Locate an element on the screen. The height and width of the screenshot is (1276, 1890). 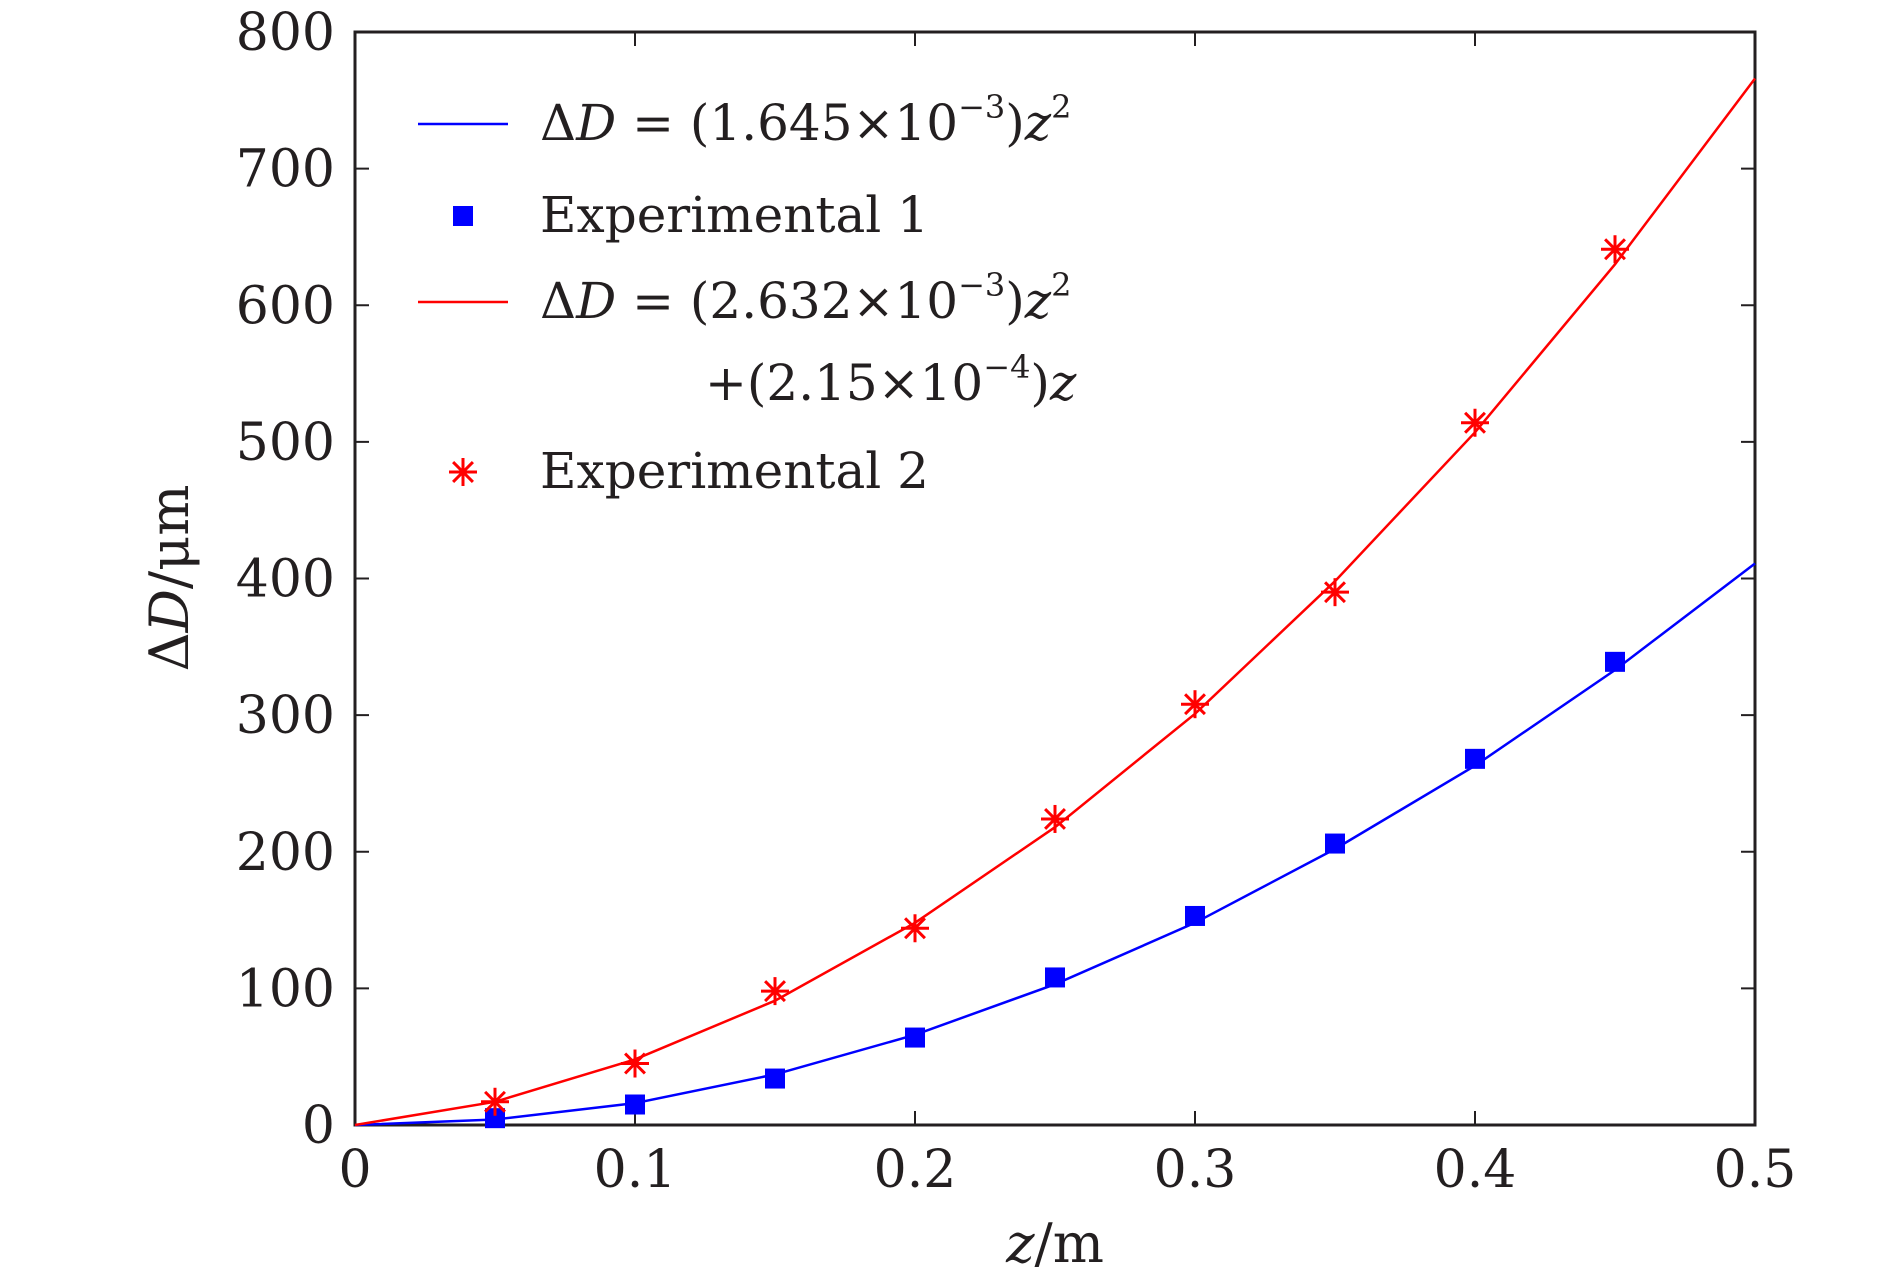
x-tick-label: 0.5 is located at coordinates (1755, 1170).